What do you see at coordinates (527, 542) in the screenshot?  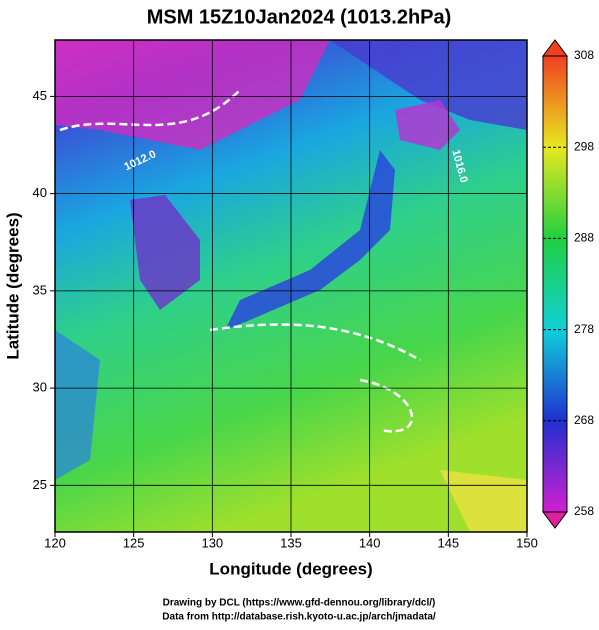 I see `x-tick-label: 150` at bounding box center [527, 542].